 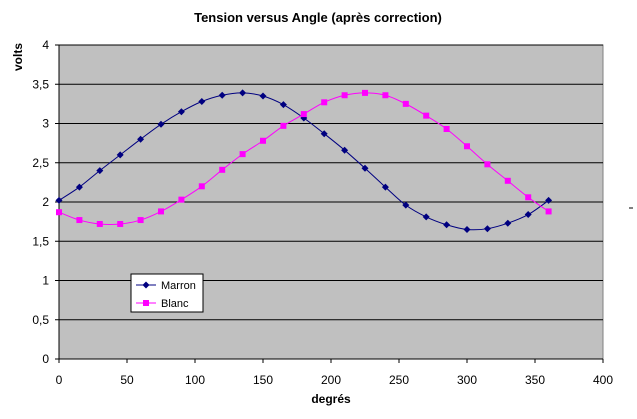 I want to click on x-tick-label: 0, so click(x=59, y=380).